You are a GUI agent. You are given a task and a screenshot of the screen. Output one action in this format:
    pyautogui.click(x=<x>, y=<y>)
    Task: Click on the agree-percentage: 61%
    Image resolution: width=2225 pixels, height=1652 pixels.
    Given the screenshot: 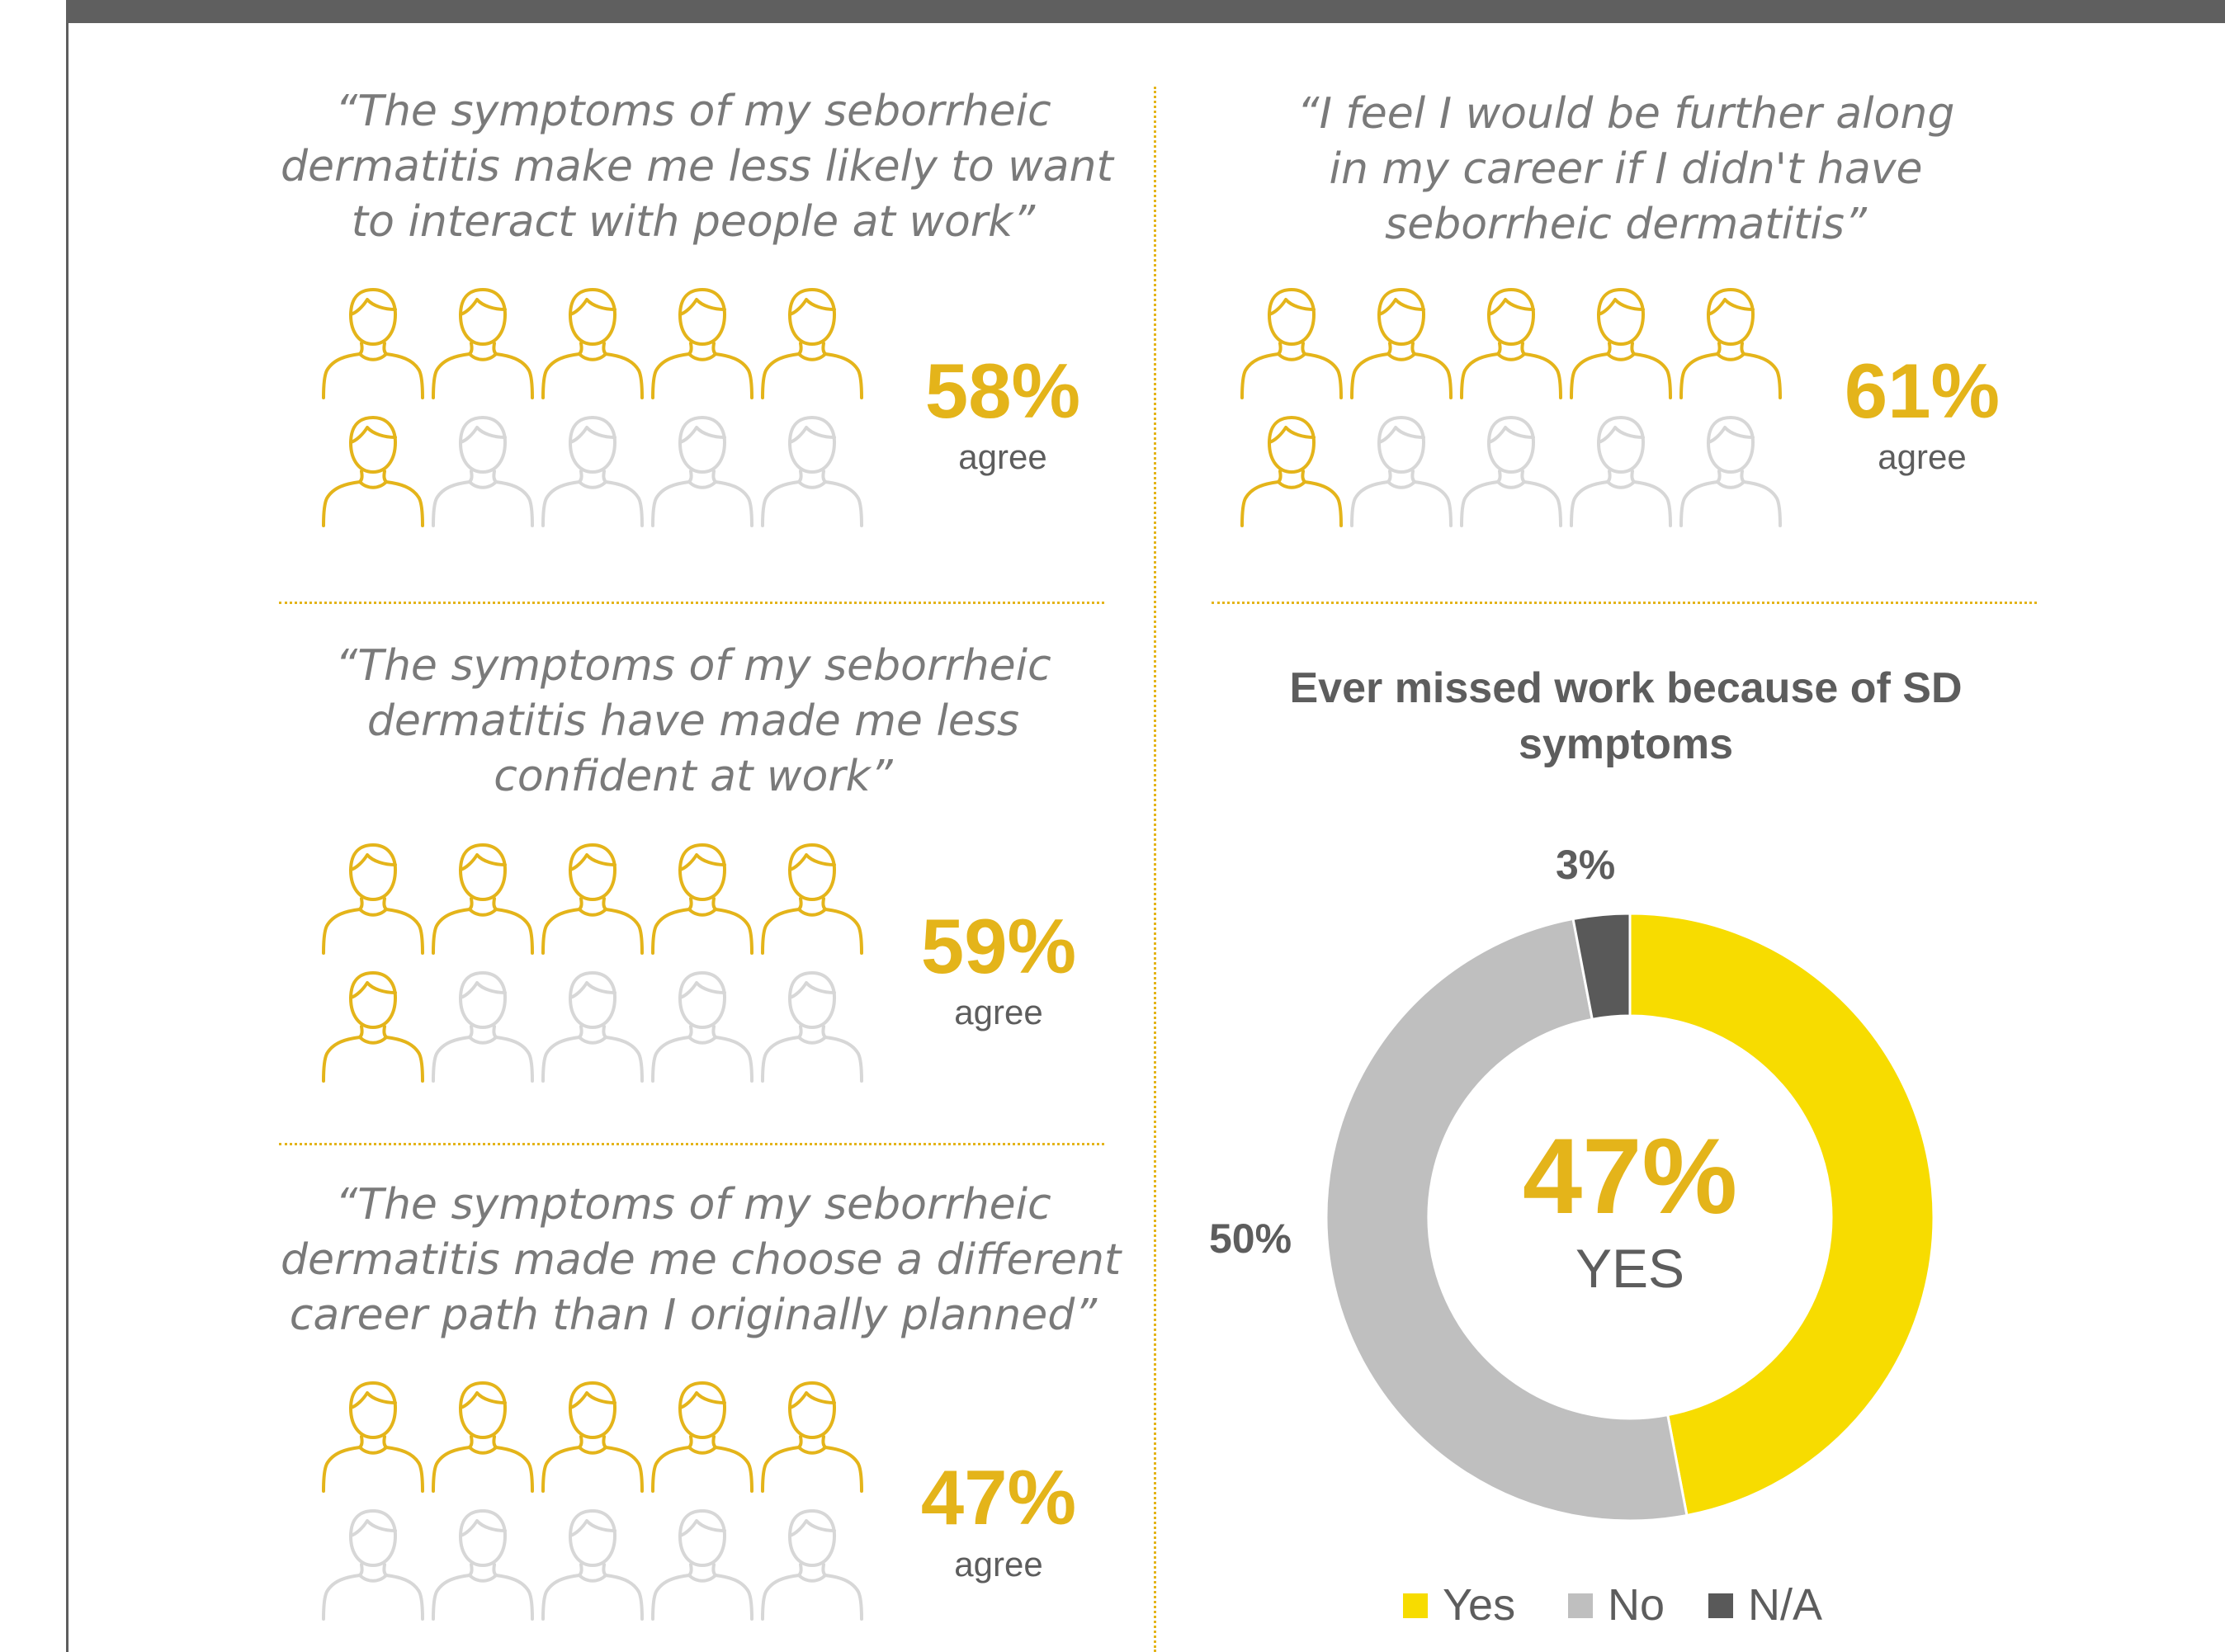 What is the action you would take?
    pyautogui.click(x=1922, y=391)
    